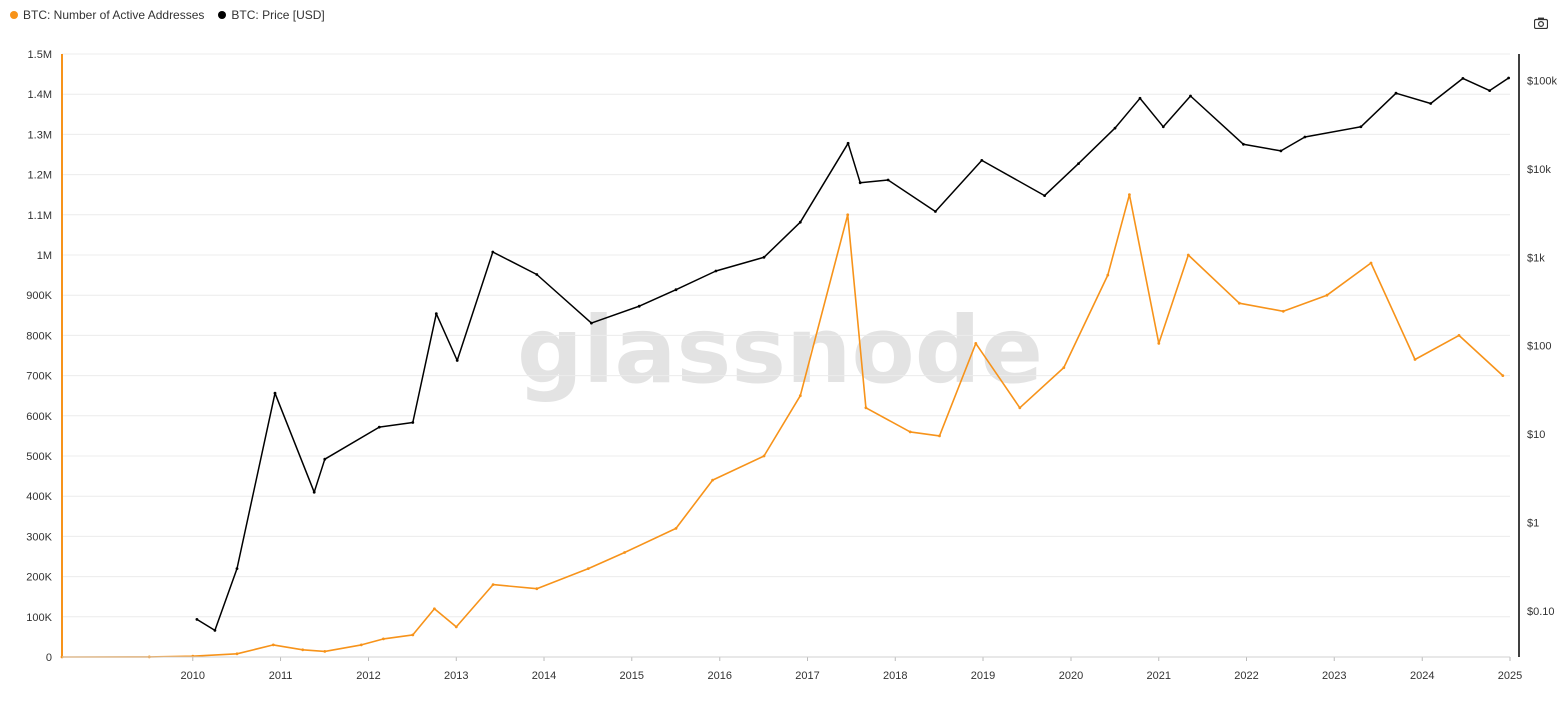 The image size is (1562, 705). What do you see at coordinates (40, 216) in the screenshot?
I see `y-left-tick-label: 1.1M` at bounding box center [40, 216].